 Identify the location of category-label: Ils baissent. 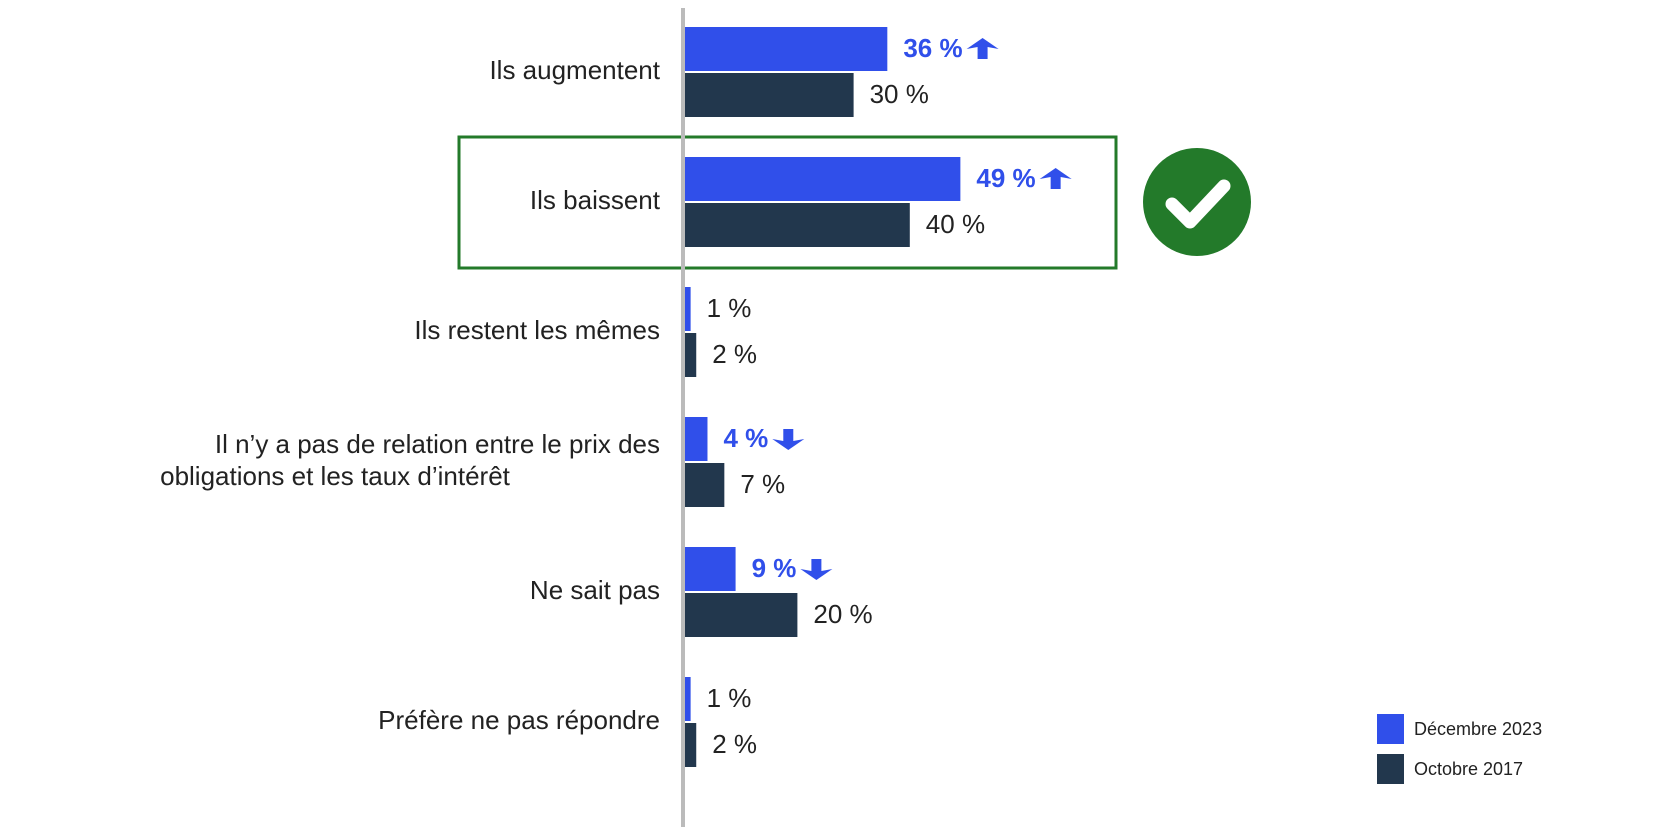
(595, 200).